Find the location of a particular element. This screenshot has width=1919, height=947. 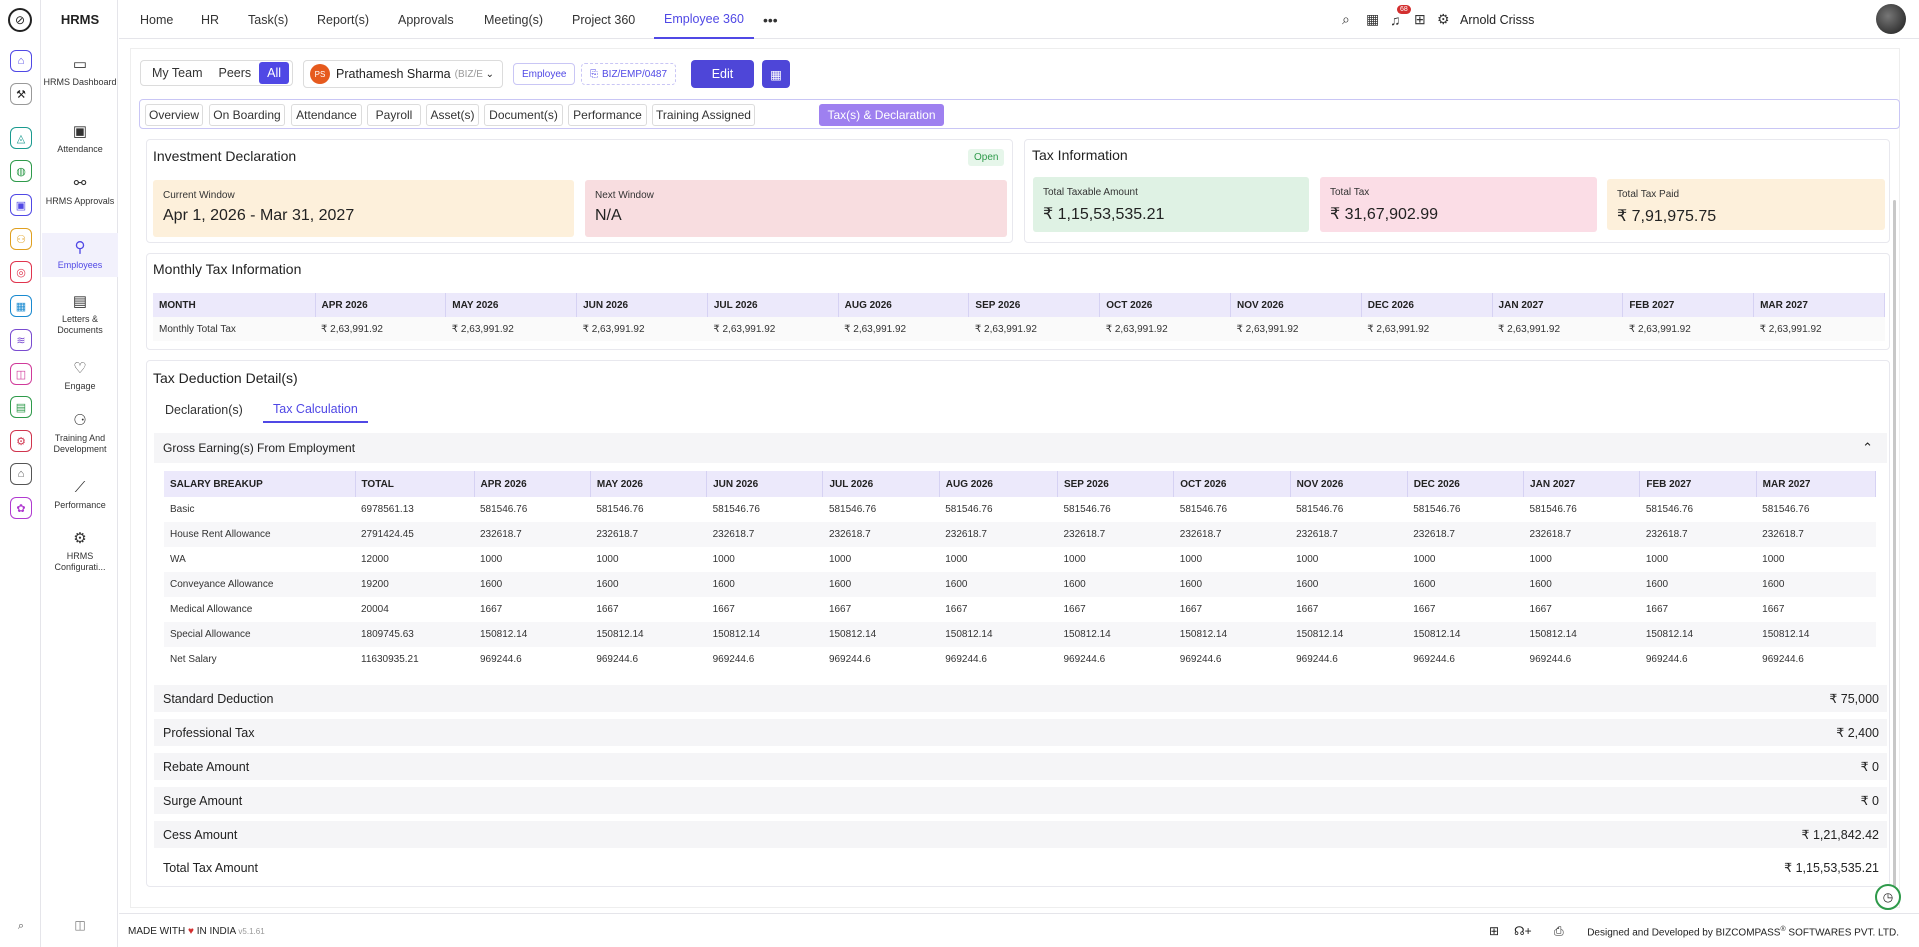

chevron-up-icon: ⌃ is located at coordinates (1867, 447).